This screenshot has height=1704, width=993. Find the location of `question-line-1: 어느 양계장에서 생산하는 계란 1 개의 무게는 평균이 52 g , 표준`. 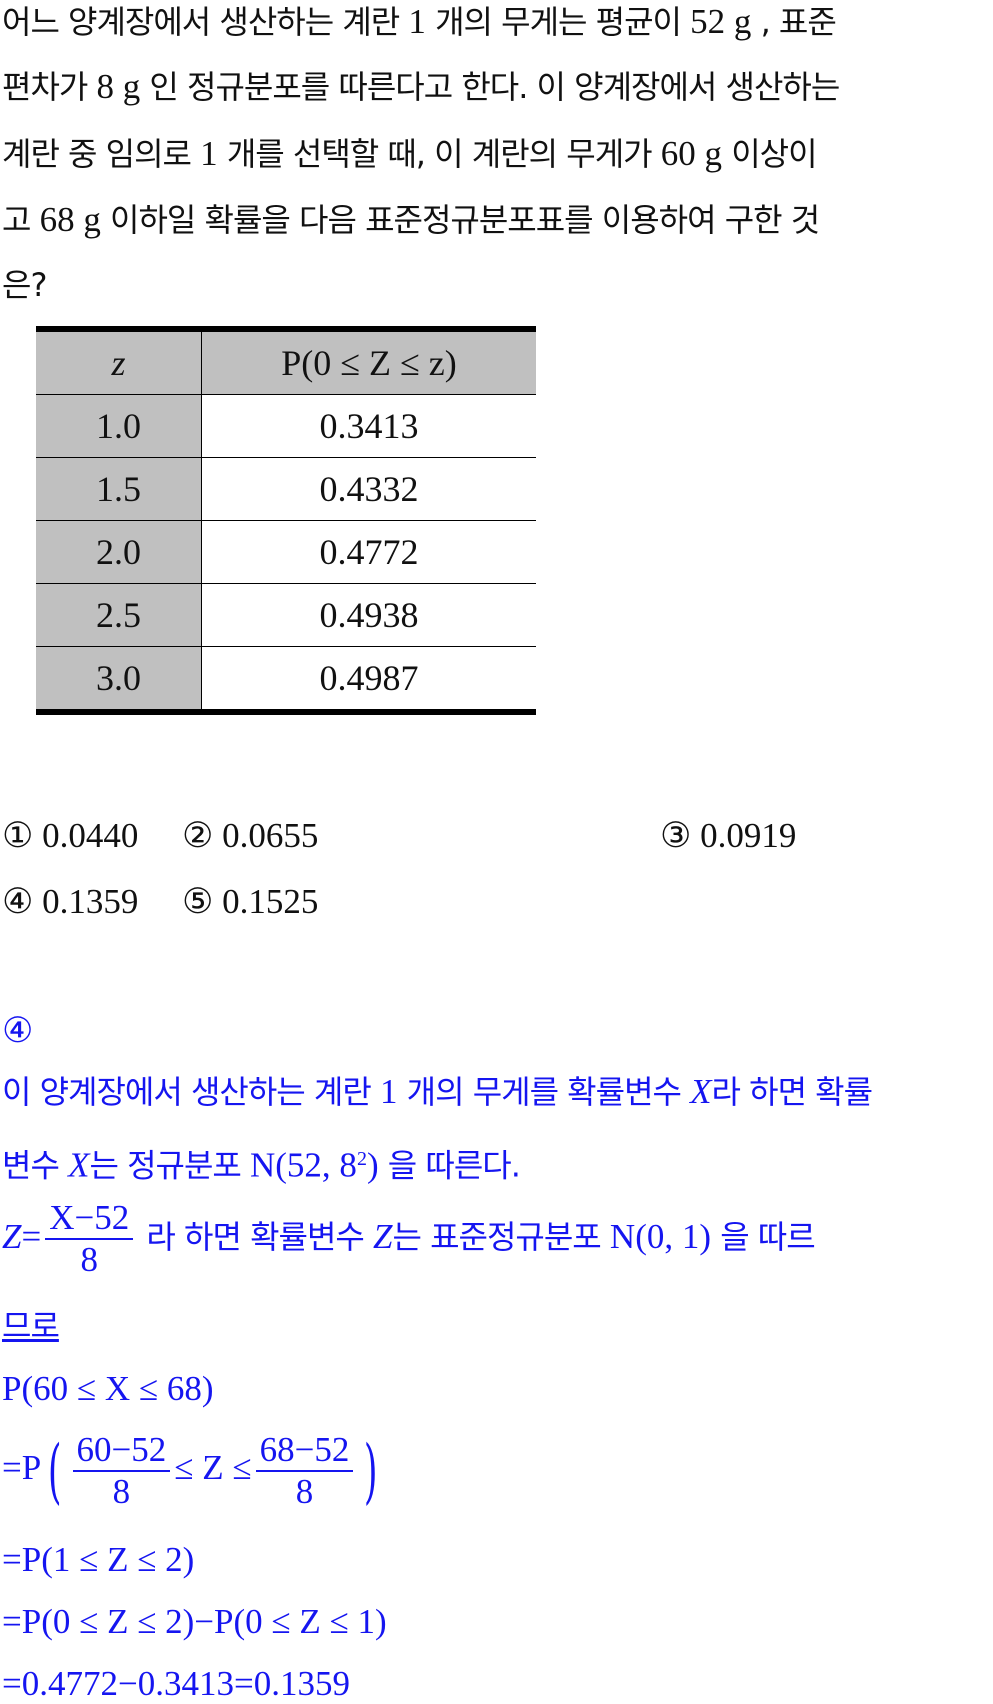

question-line-1: 어느 양계장에서 생산하는 계란 1 개의 무게는 평균이 52 g , 표준 is located at coordinates (419, 22).